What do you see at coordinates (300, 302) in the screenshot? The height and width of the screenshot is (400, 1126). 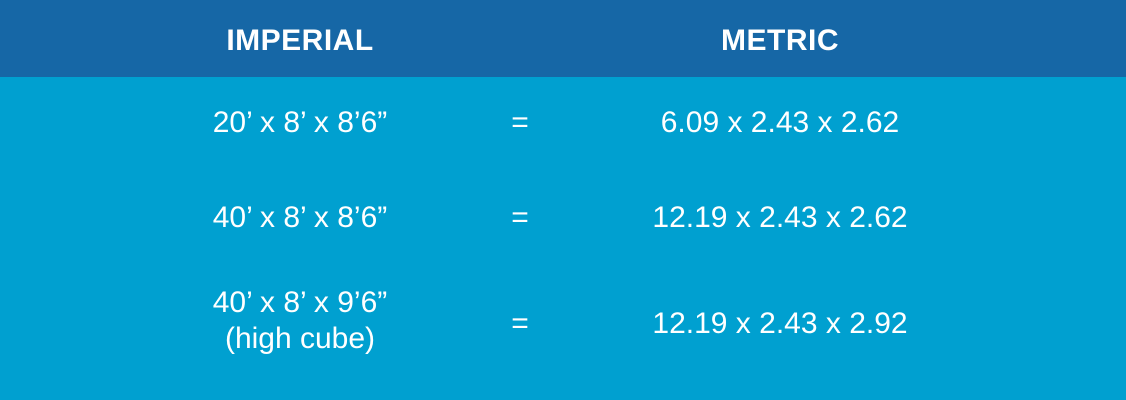 I see `imperial-dimensions: 40’ x 8’ x 9’6”` at bounding box center [300, 302].